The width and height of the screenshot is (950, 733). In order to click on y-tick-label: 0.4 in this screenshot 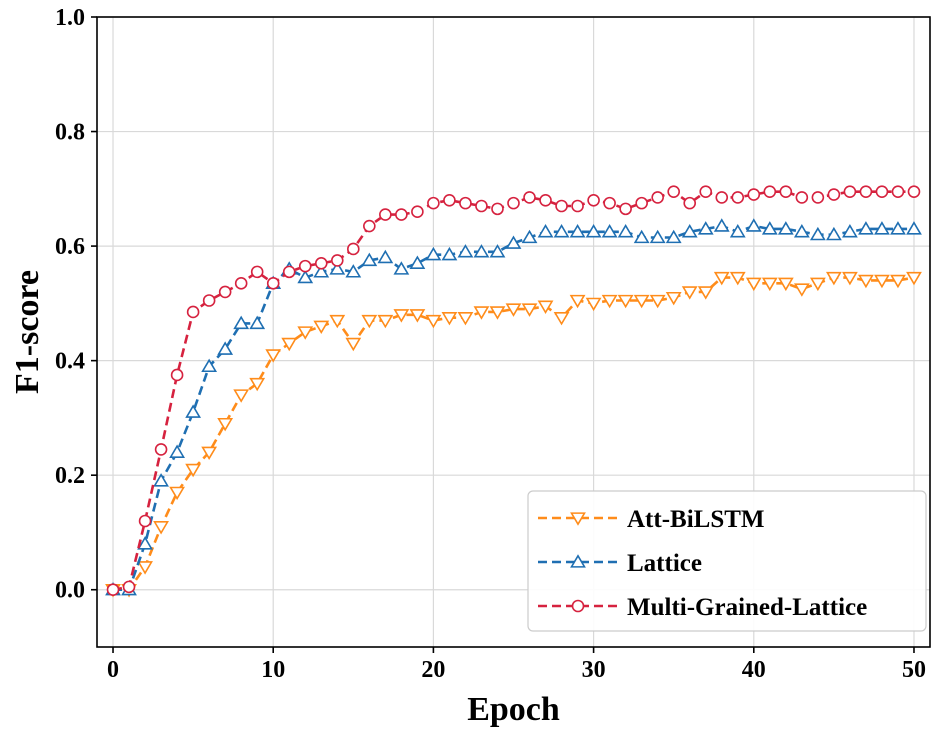, I will do `click(70, 362)`.